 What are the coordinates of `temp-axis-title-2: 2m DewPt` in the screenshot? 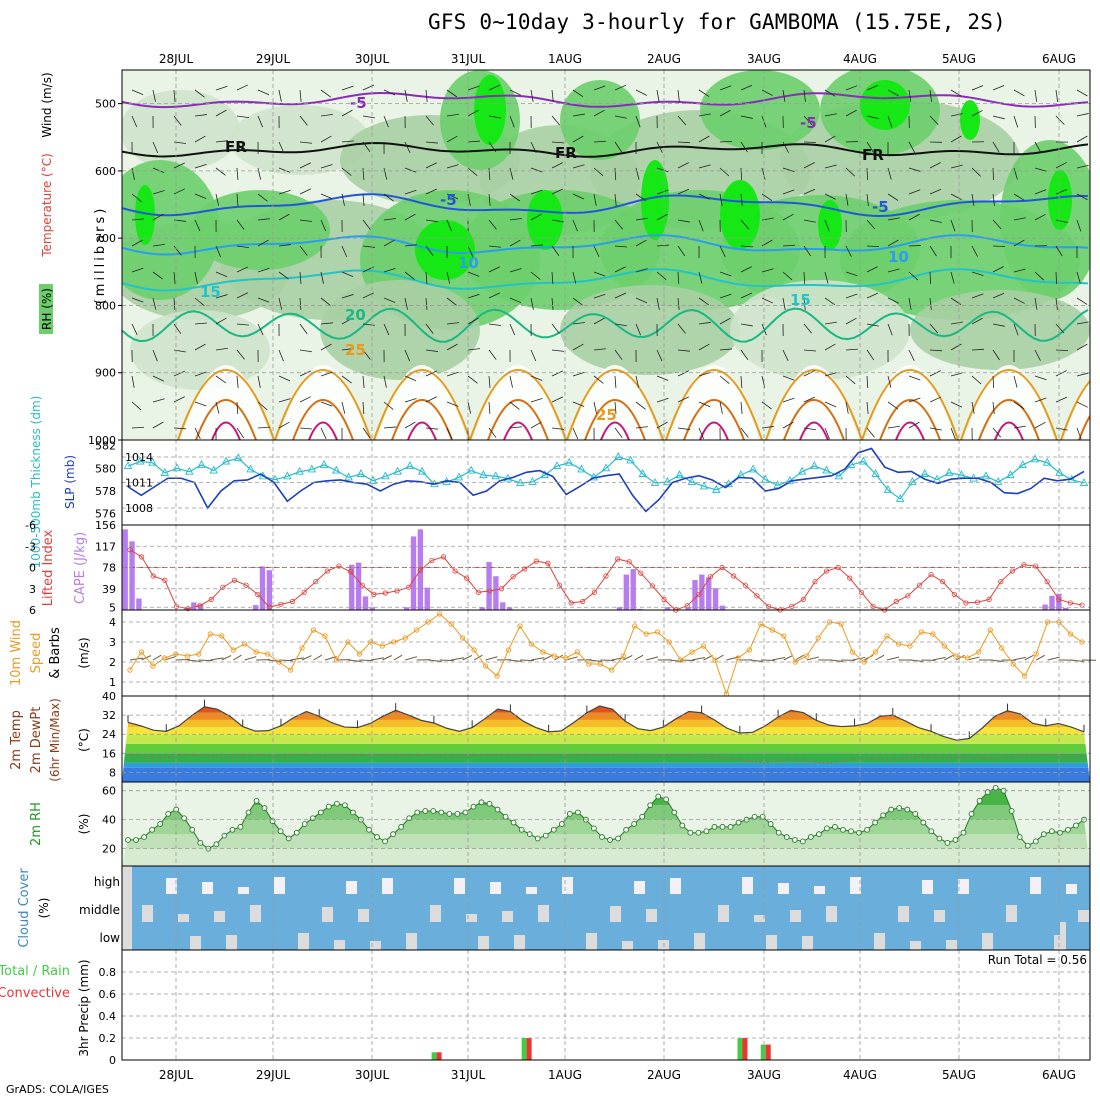 It's located at (36, 740).